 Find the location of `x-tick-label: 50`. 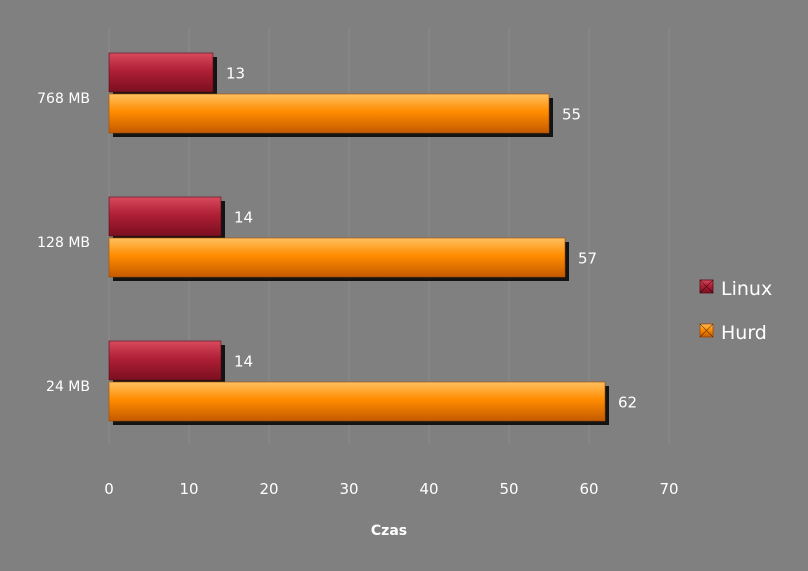

x-tick-label: 50 is located at coordinates (508, 489).